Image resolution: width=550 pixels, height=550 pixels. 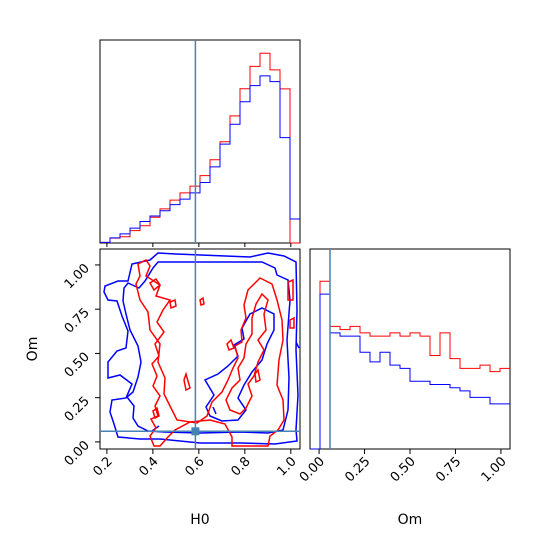 What do you see at coordinates (195, 431) in the screenshot?
I see `joint-truth-marker` at bounding box center [195, 431].